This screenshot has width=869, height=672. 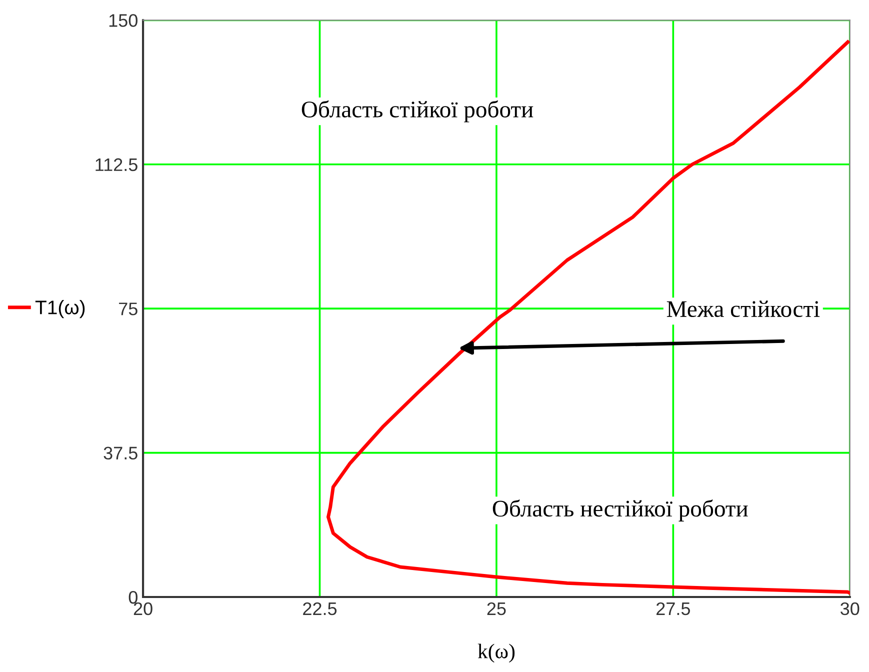 I want to click on y-tick-label: 150, so click(x=123, y=20).